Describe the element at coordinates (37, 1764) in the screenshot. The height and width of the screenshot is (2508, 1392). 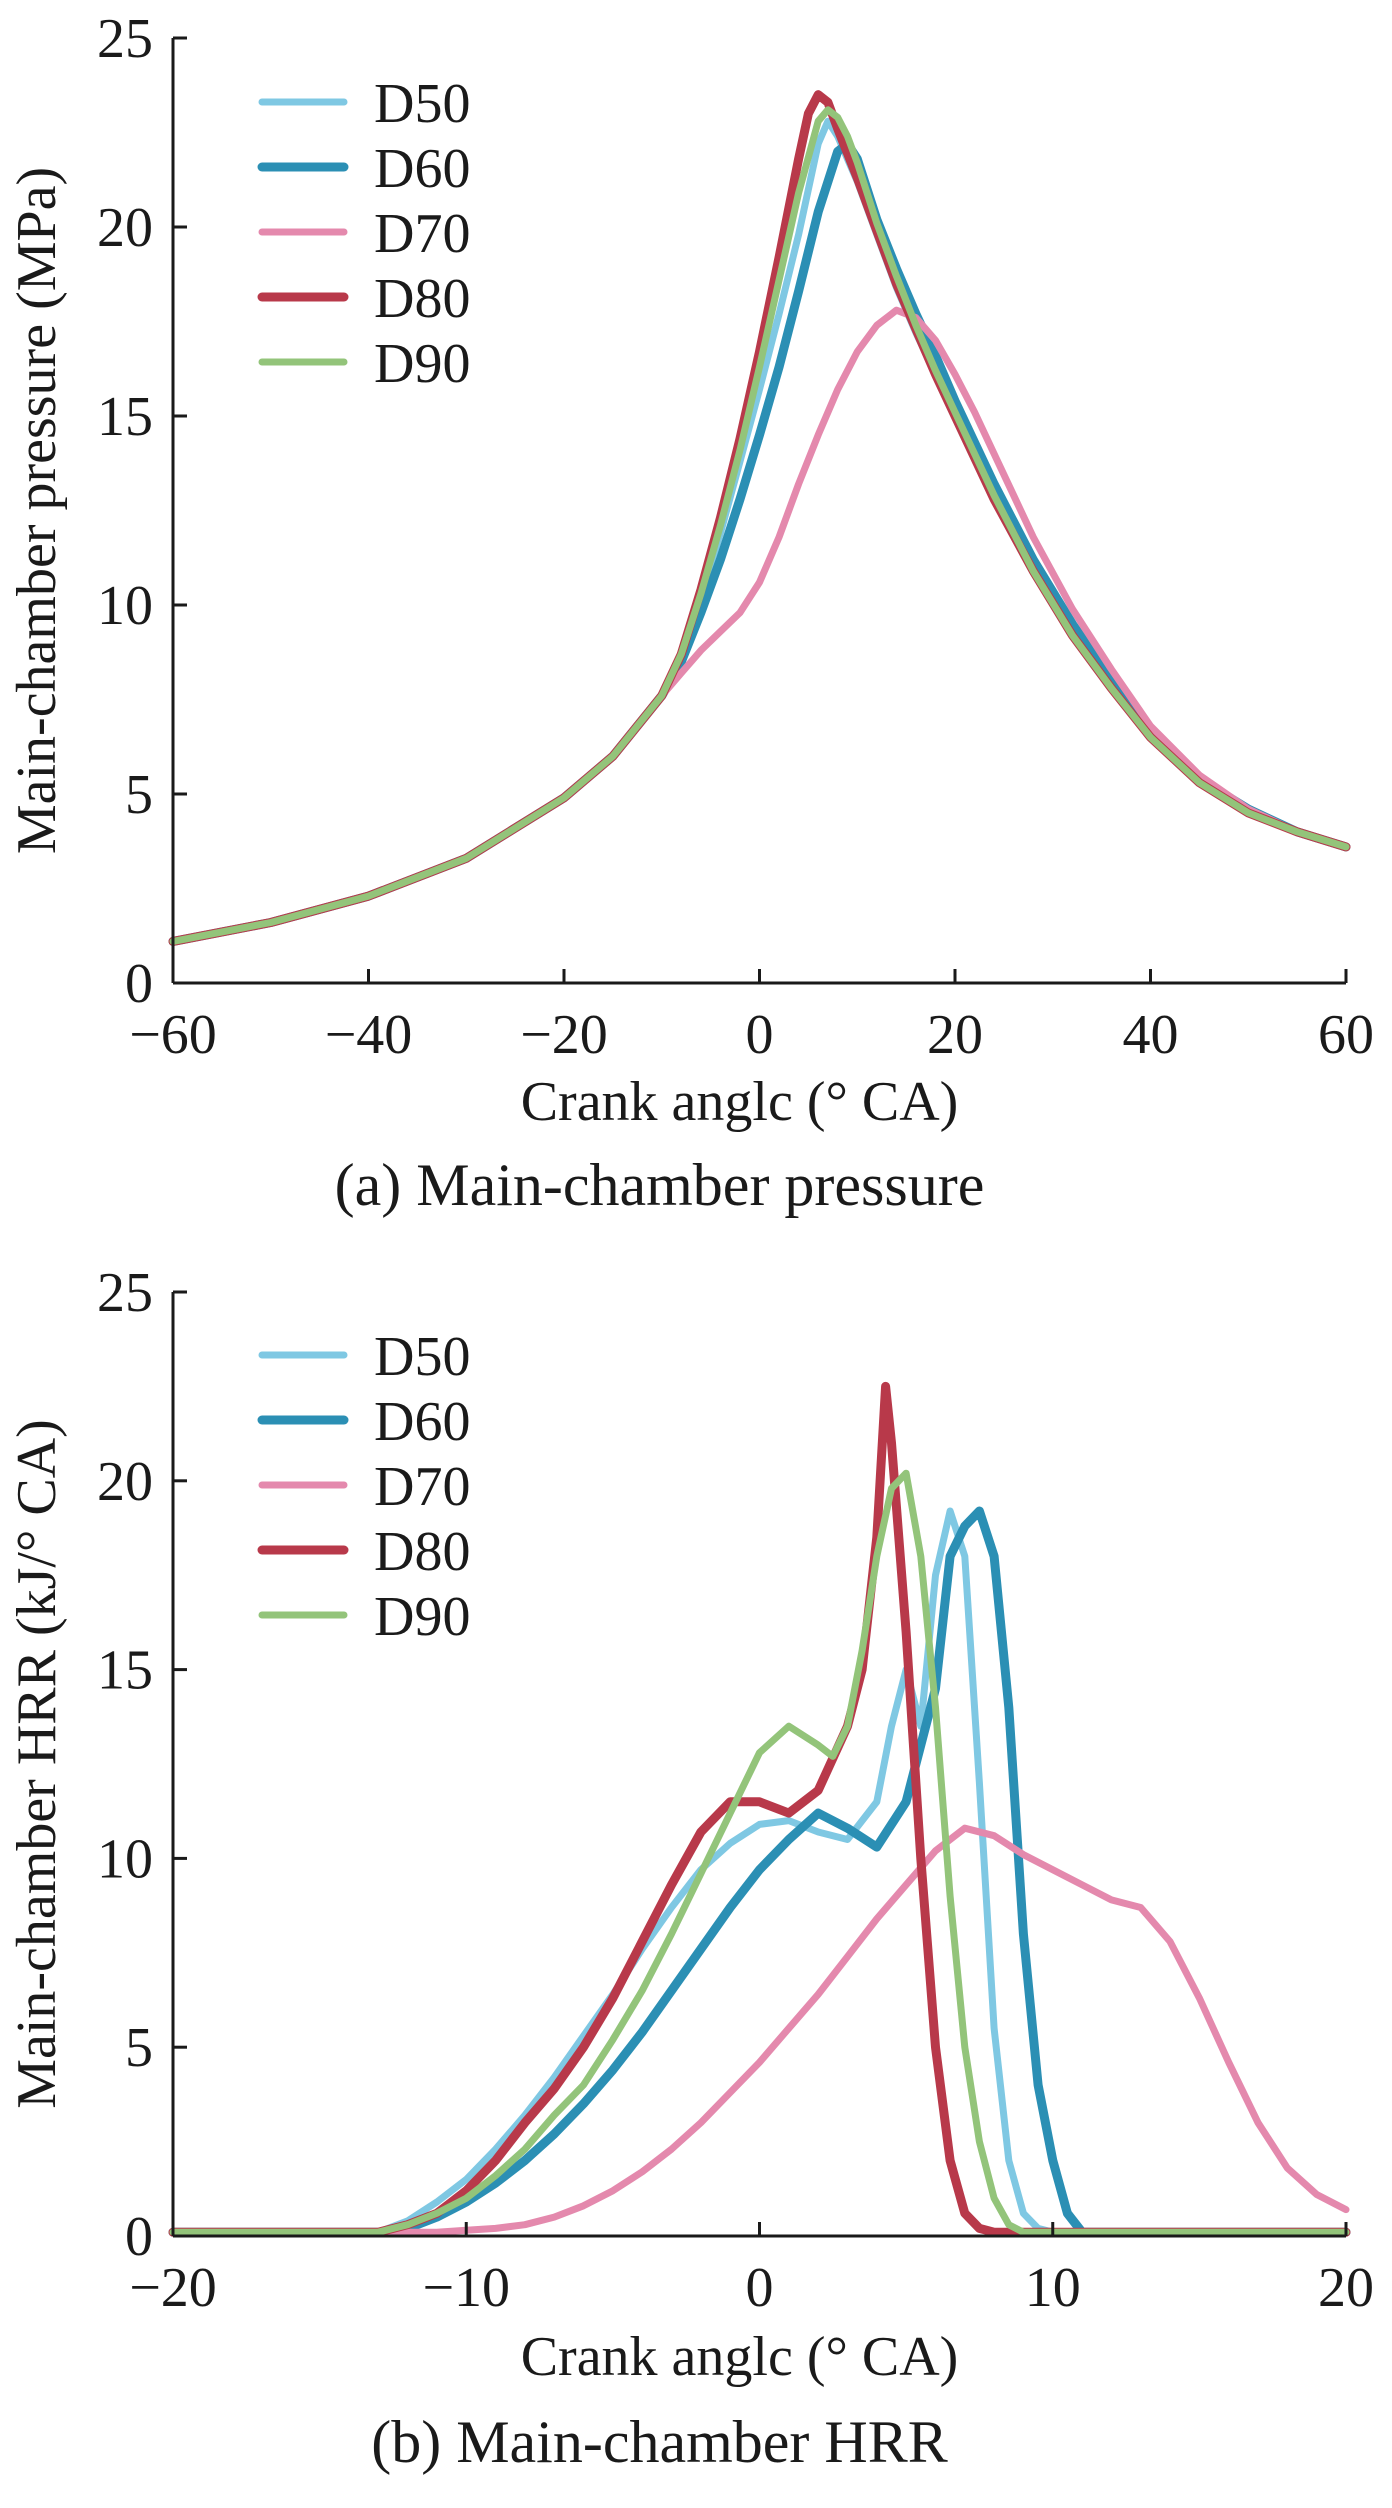
I see `y-axis-label: Main-chamber HRR (kJ/° CA)` at that location.